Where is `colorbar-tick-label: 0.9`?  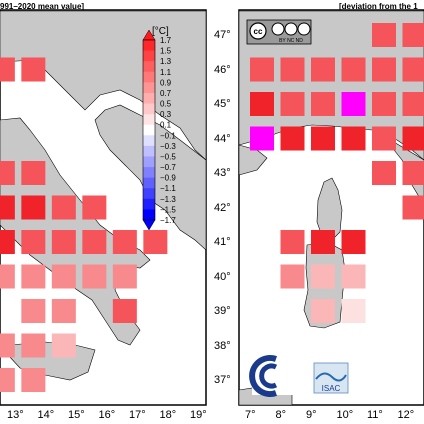
colorbar-tick-label: 0.9 is located at coordinates (166, 82).